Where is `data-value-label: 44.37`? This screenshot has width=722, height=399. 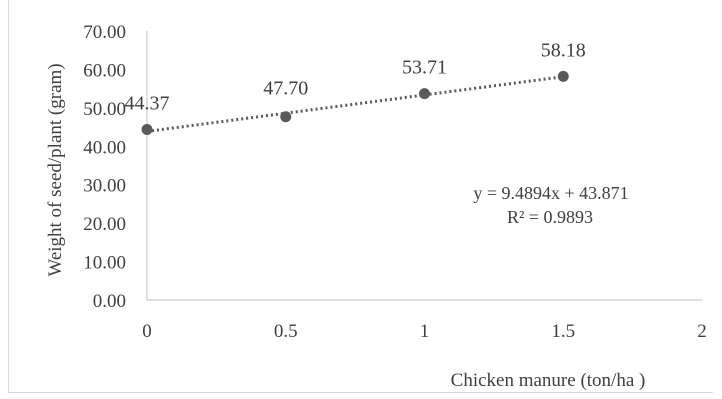 data-value-label: 44.37 is located at coordinates (147, 103).